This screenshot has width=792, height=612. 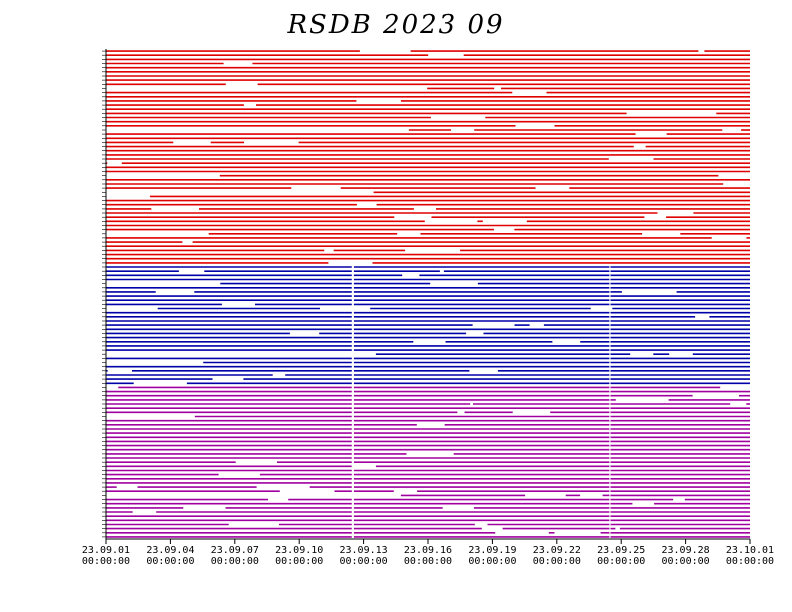 What do you see at coordinates (621, 561) in the screenshot?
I see `x-tick-time-8: 00:00:00` at bounding box center [621, 561].